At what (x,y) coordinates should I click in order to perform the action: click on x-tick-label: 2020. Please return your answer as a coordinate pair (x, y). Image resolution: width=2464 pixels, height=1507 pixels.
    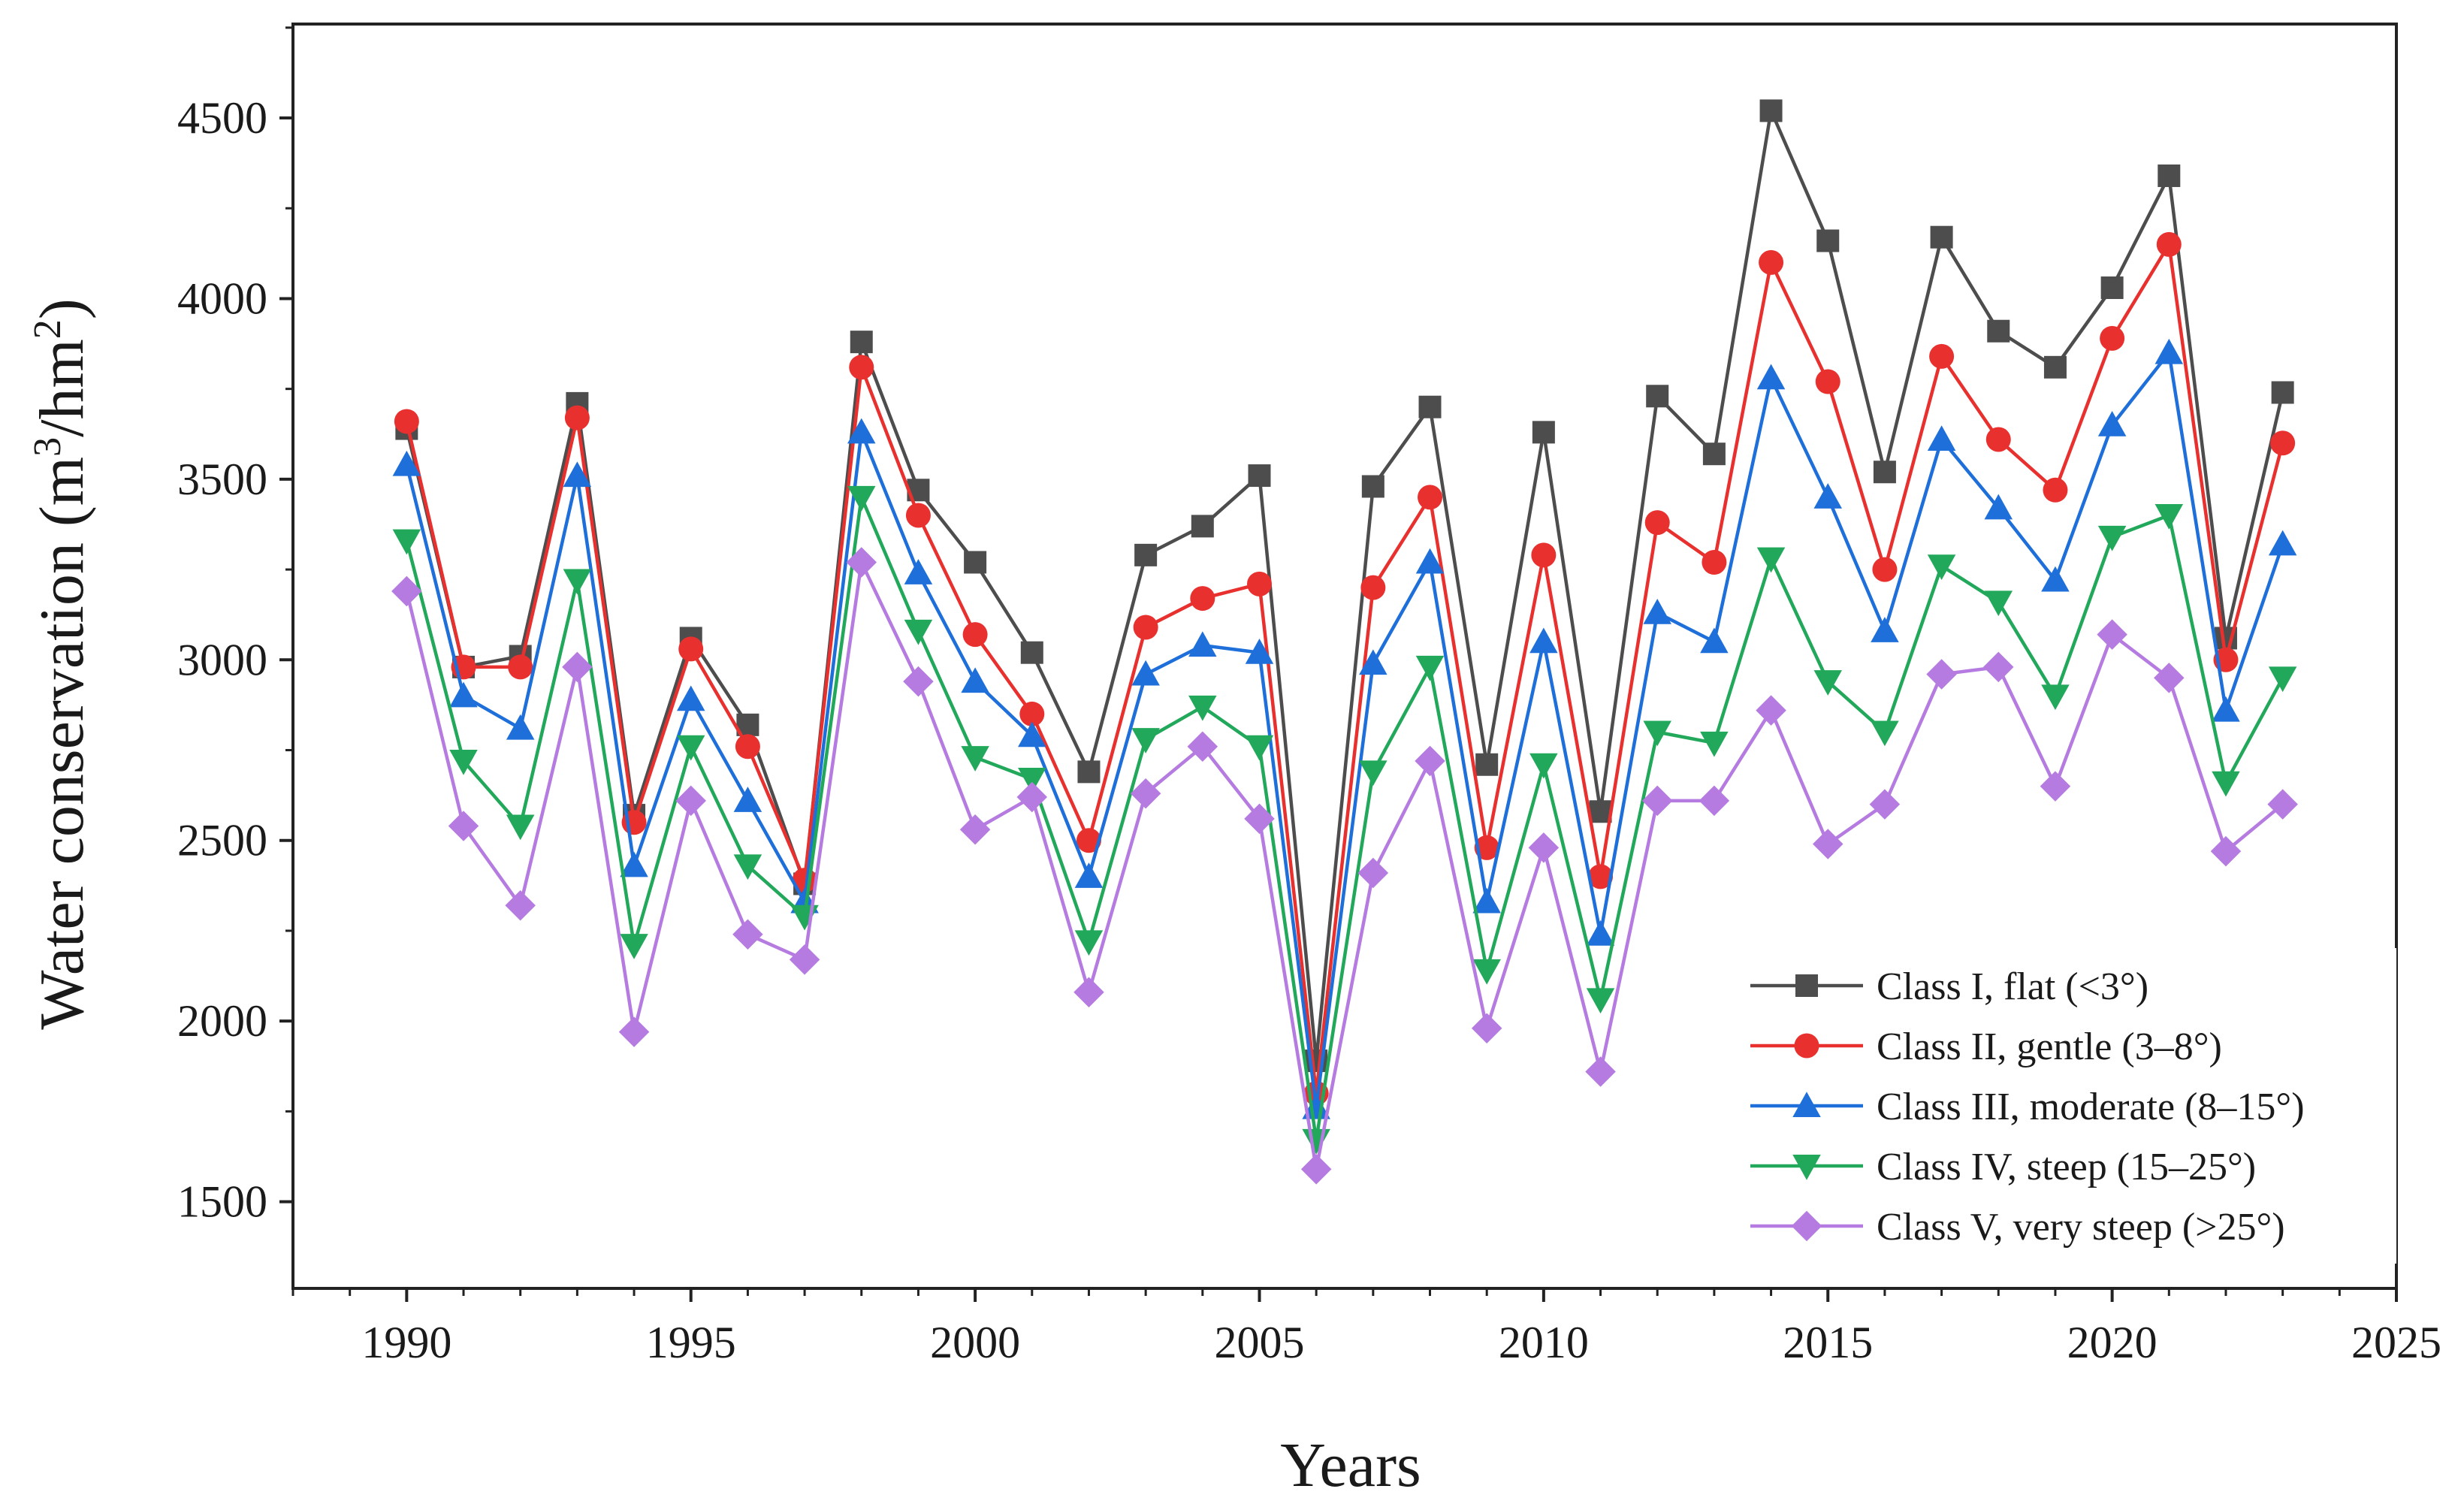
    Looking at the image, I should click on (2112, 1342).